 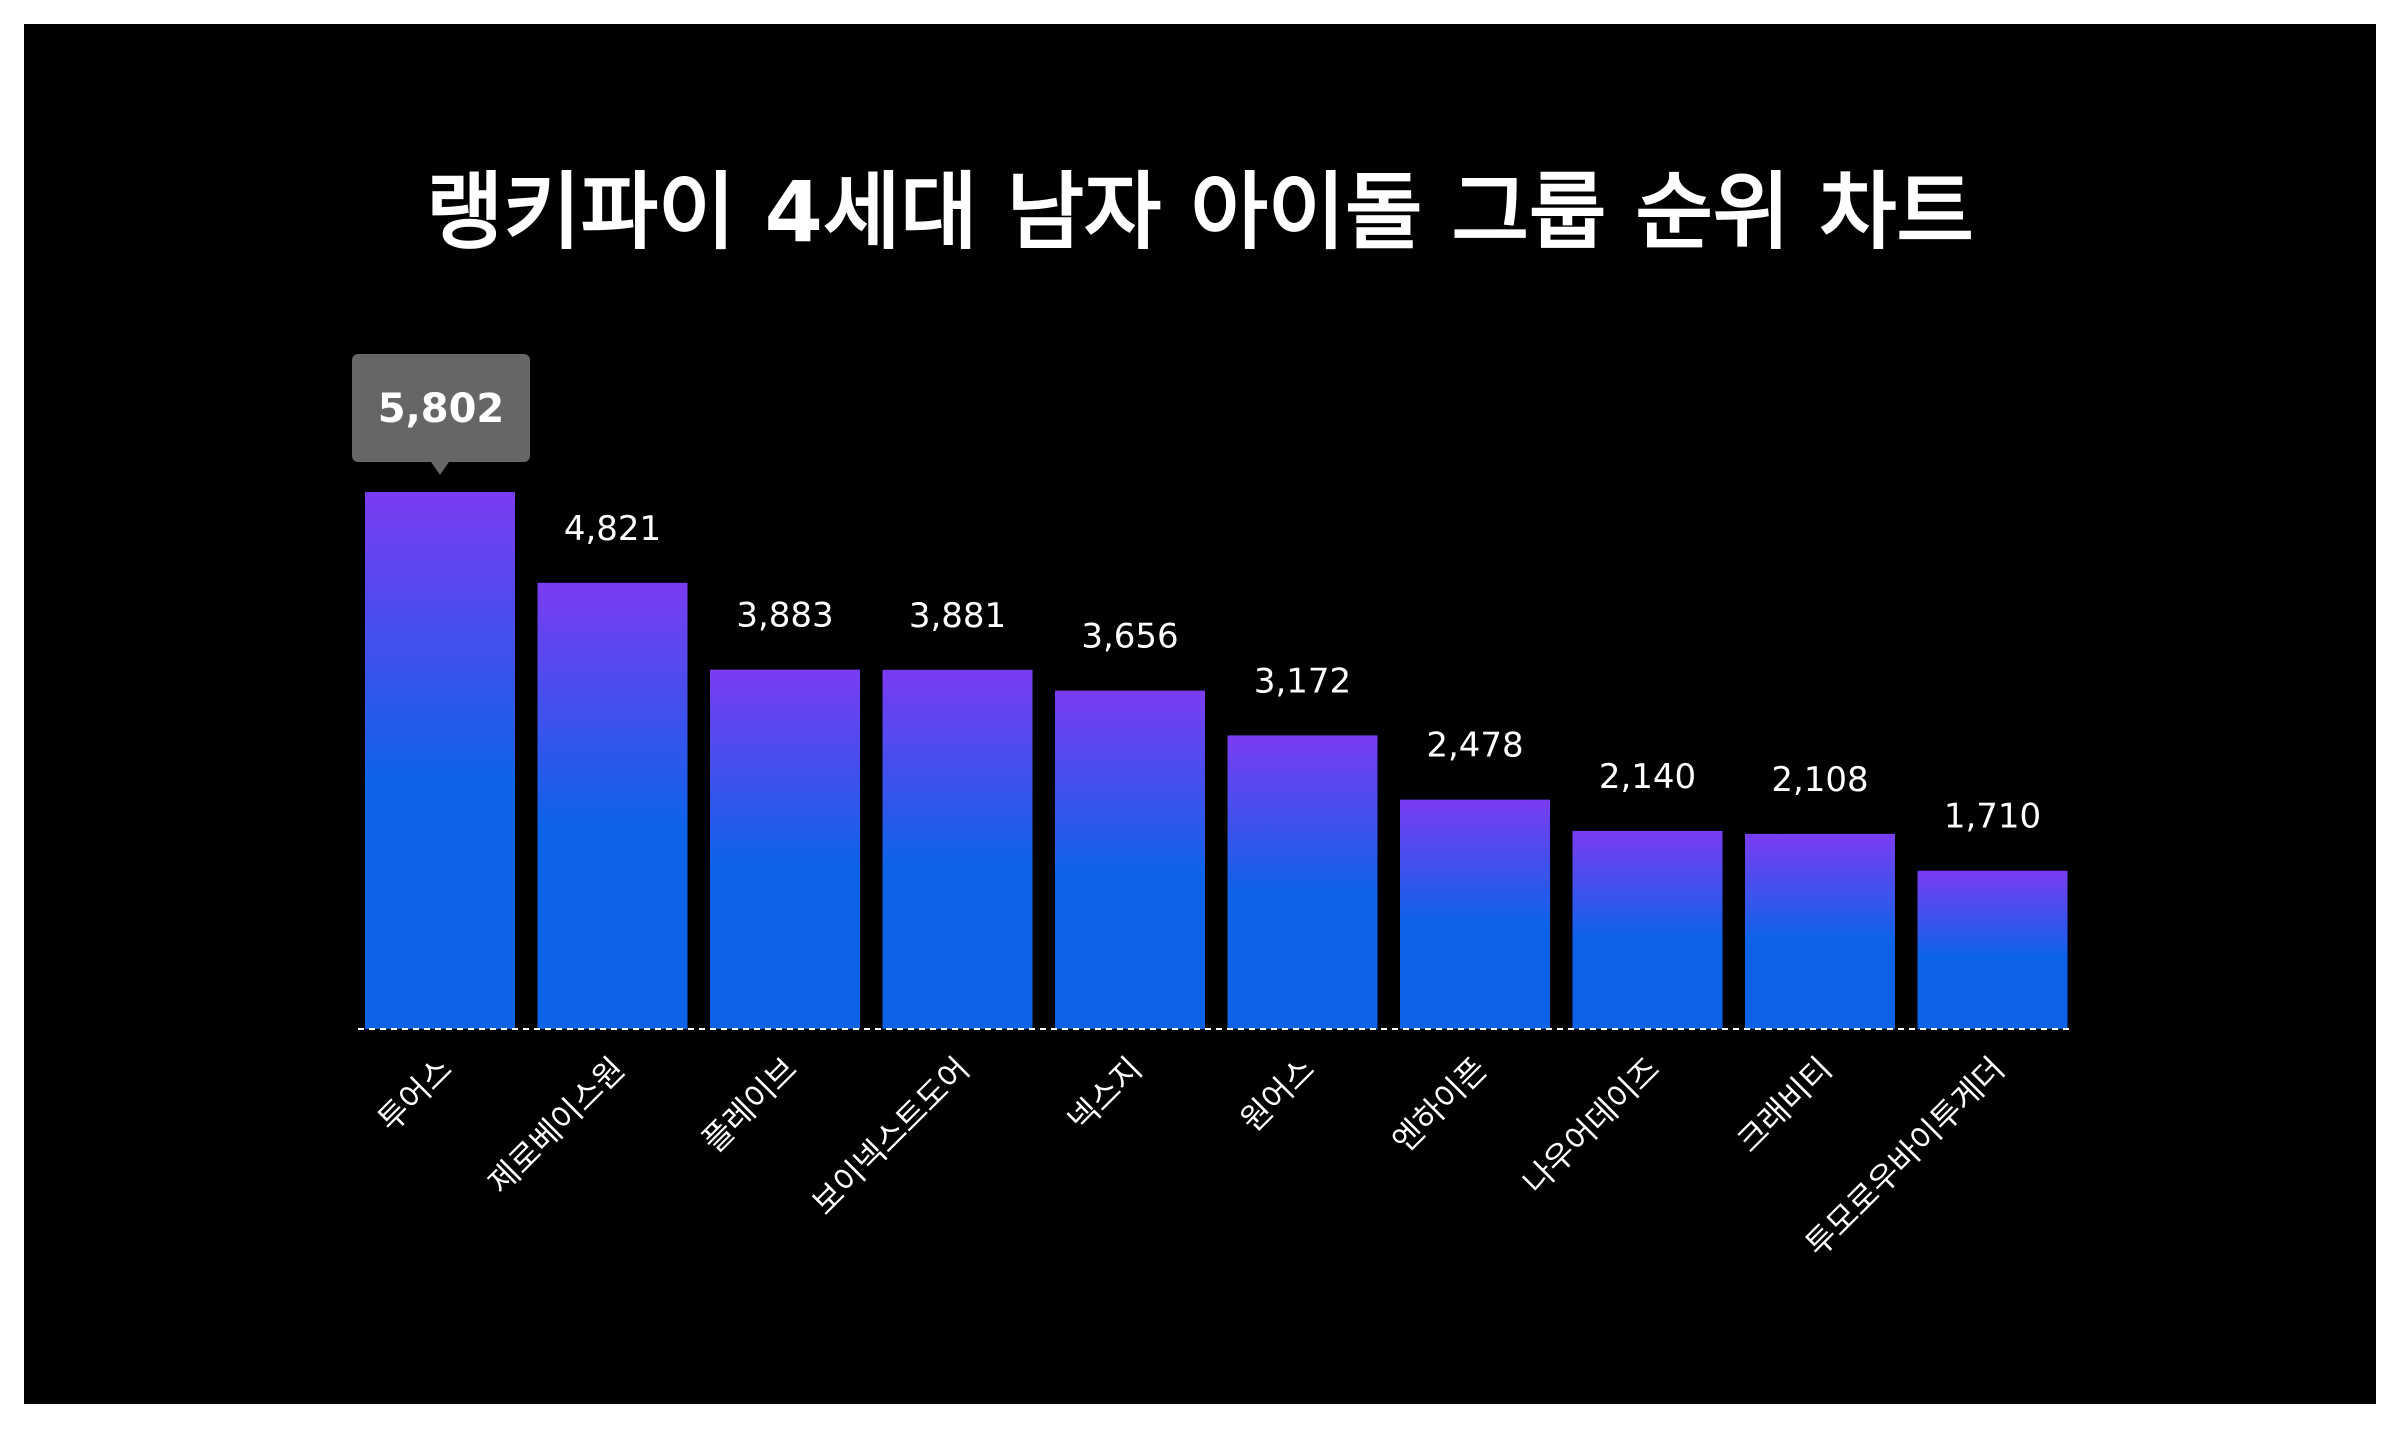 What do you see at coordinates (1129, 637) in the screenshot?
I see `value-label-5: 3,656` at bounding box center [1129, 637].